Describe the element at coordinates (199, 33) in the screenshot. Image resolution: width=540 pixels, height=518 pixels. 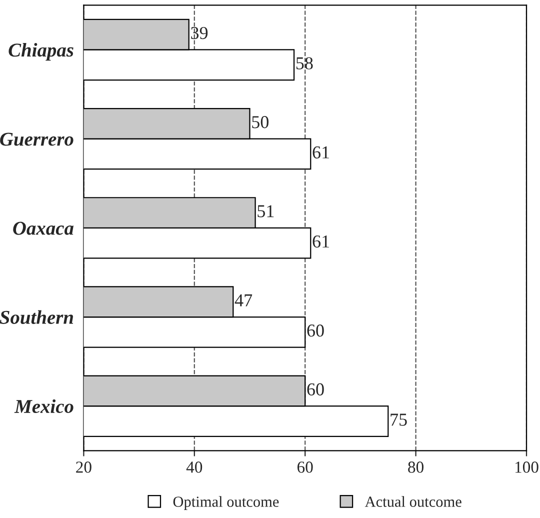
I see `data-label: 39` at that location.